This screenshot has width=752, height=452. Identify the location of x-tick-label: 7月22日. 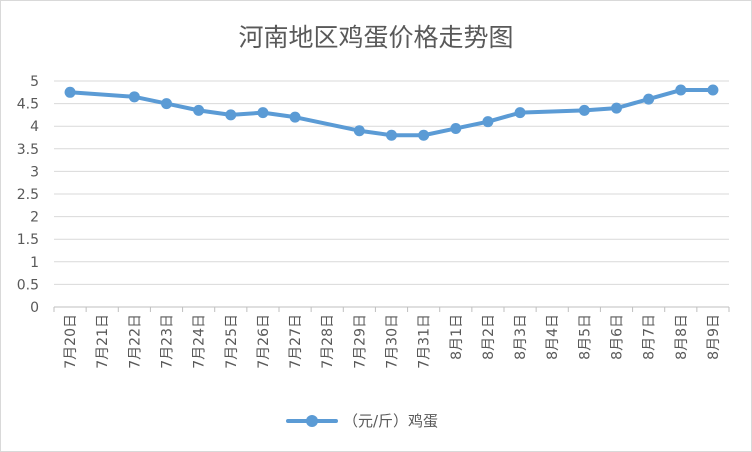
(135, 341).